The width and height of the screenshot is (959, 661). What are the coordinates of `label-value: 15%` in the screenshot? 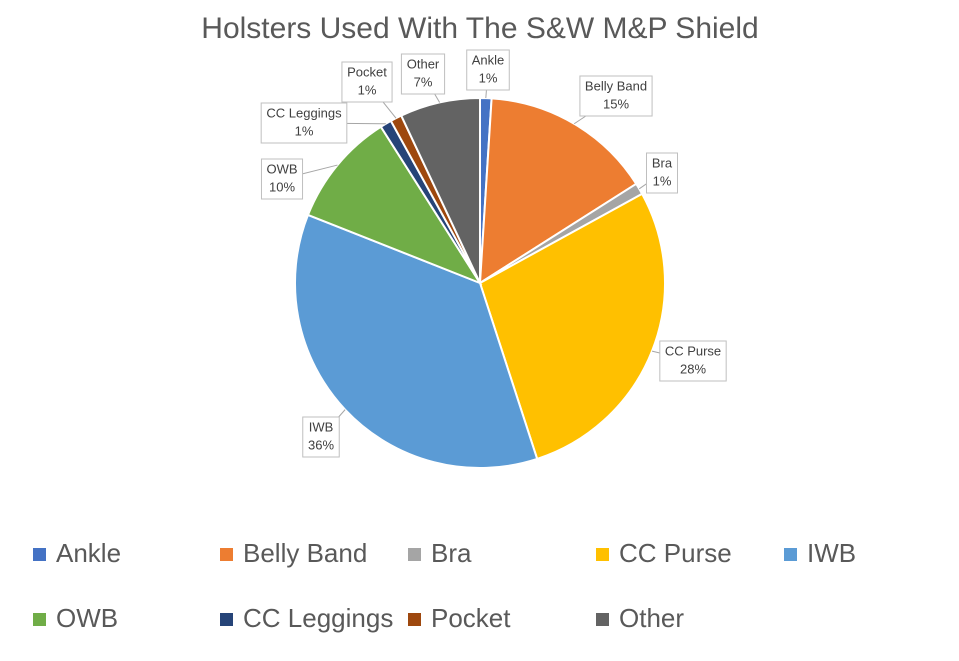 It's located at (616, 103).